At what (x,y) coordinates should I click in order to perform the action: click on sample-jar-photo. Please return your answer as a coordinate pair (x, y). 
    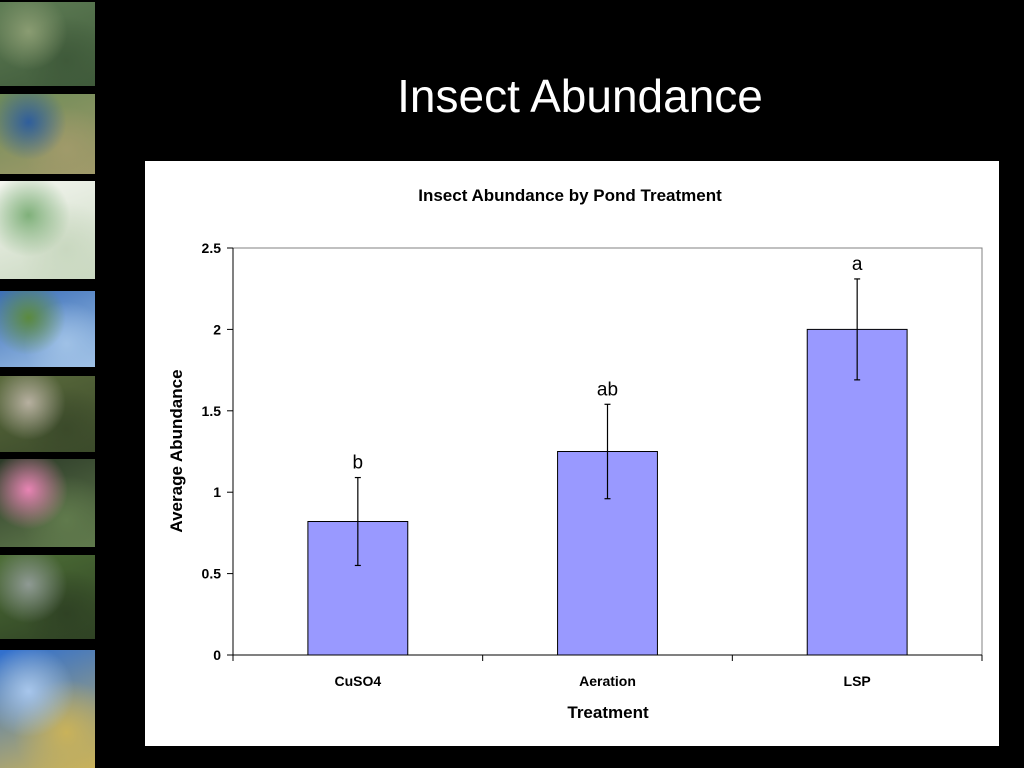
    Looking at the image, I should click on (47, 709).